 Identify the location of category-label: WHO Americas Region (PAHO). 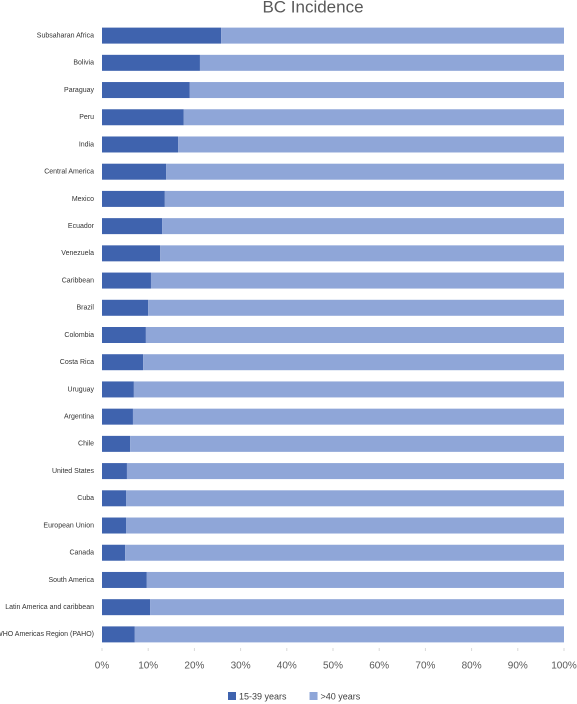
(47, 634).